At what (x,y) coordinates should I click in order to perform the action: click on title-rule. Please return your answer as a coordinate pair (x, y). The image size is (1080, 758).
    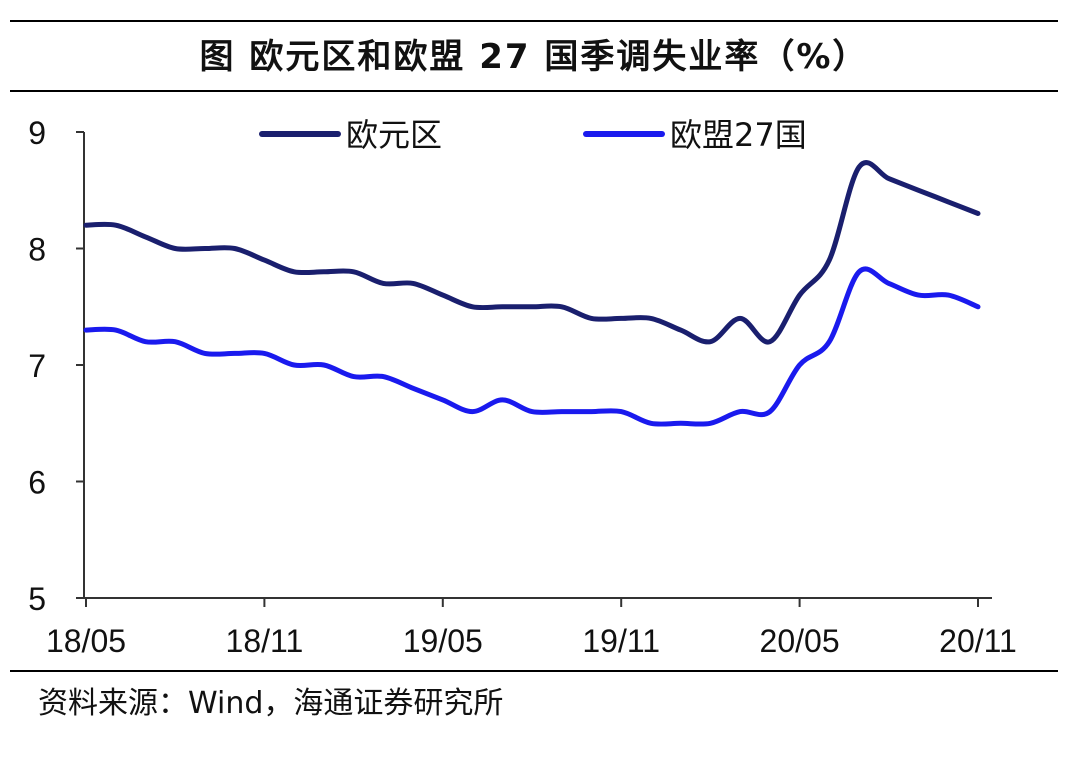
    Looking at the image, I should click on (534, 91).